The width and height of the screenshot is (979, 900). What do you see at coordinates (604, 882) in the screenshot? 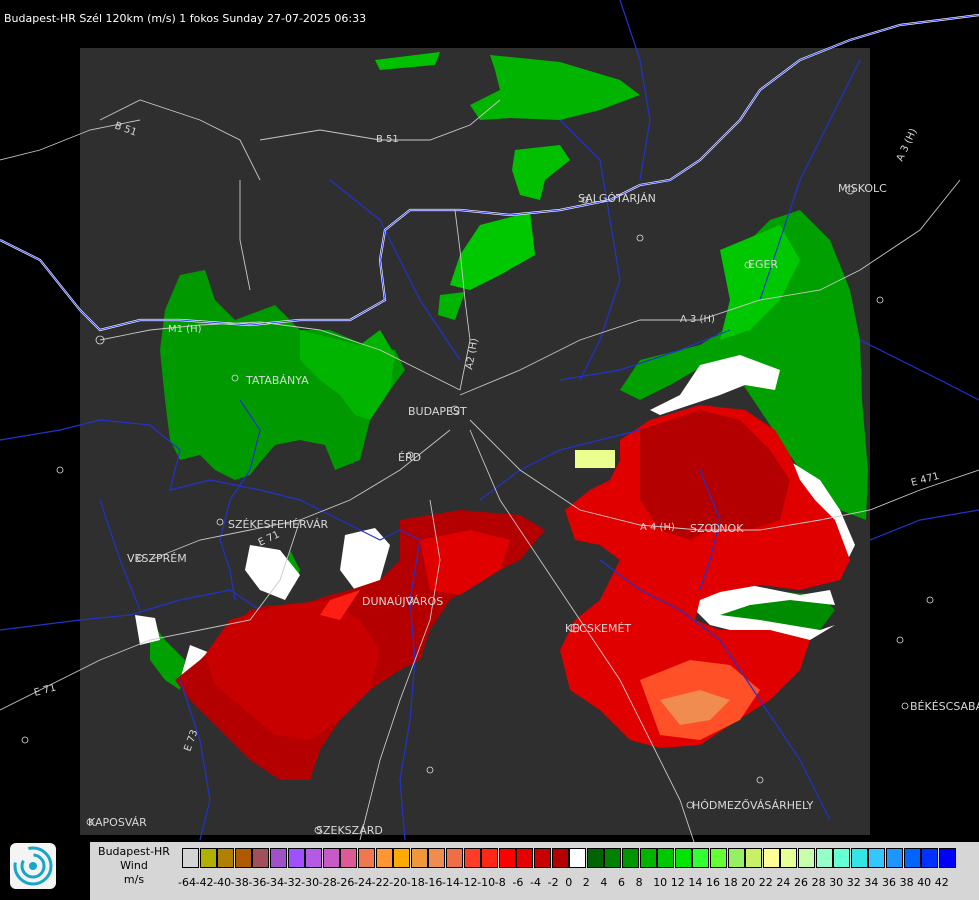
I see `legend-label: 4` at bounding box center [604, 882].